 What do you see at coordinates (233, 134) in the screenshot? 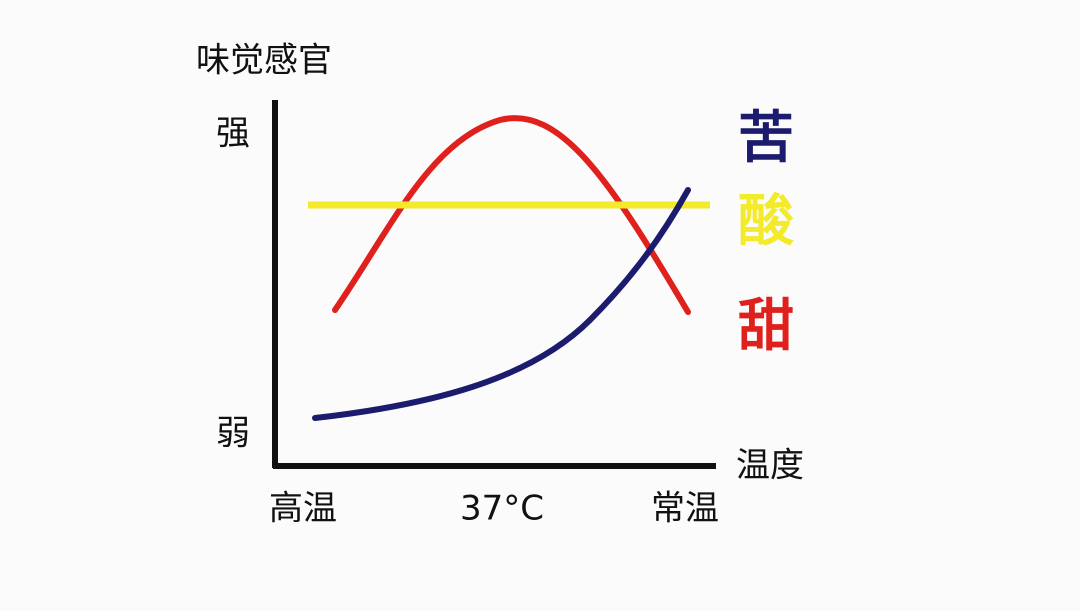
I see `y-high-label: 强` at bounding box center [233, 134].